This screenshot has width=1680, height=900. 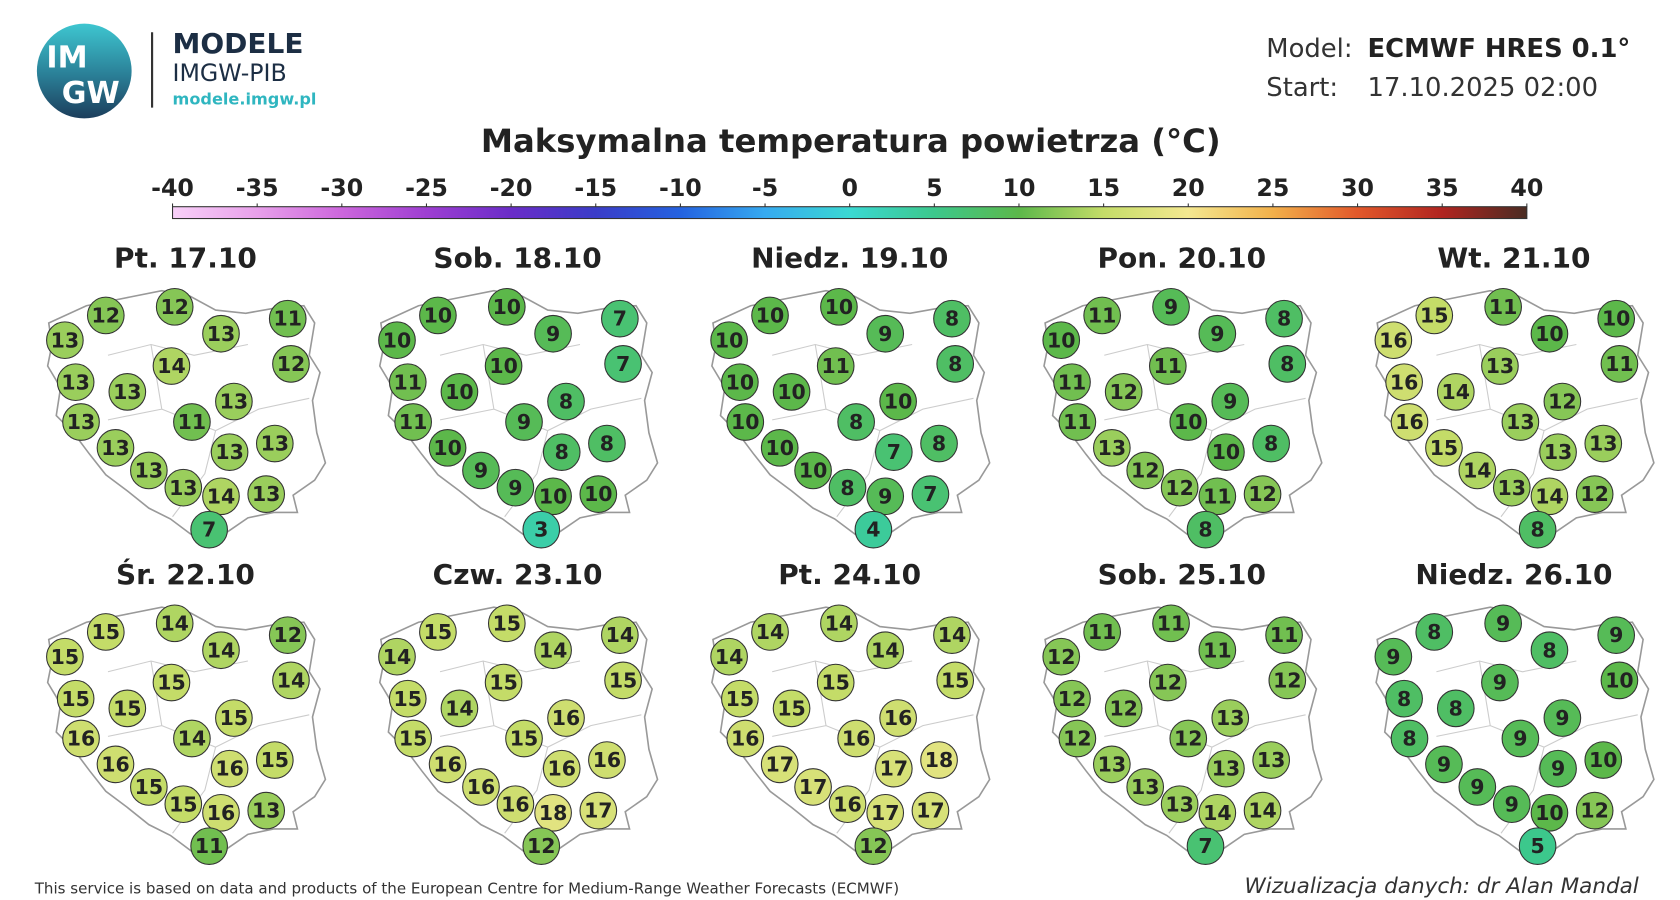 What do you see at coordinates (511, 188) in the screenshot?
I see `colorbar-tick-label: -20` at bounding box center [511, 188].